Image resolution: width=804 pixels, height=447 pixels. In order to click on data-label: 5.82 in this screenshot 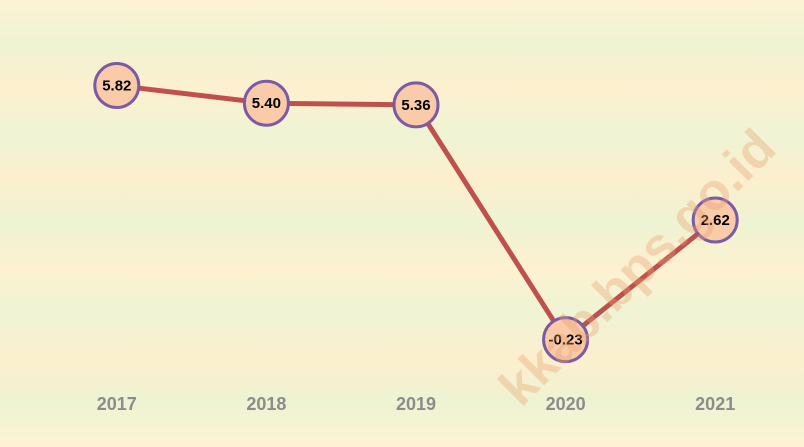, I will do `click(116, 86)`.